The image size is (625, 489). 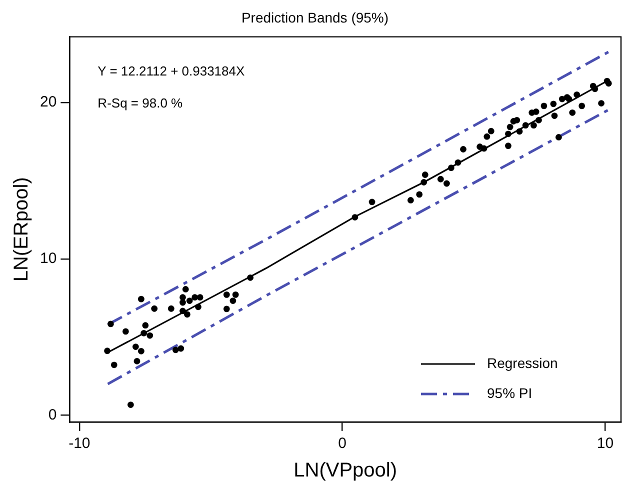 What do you see at coordinates (605, 443) in the screenshot?
I see `x-tick-label: 10` at bounding box center [605, 443].